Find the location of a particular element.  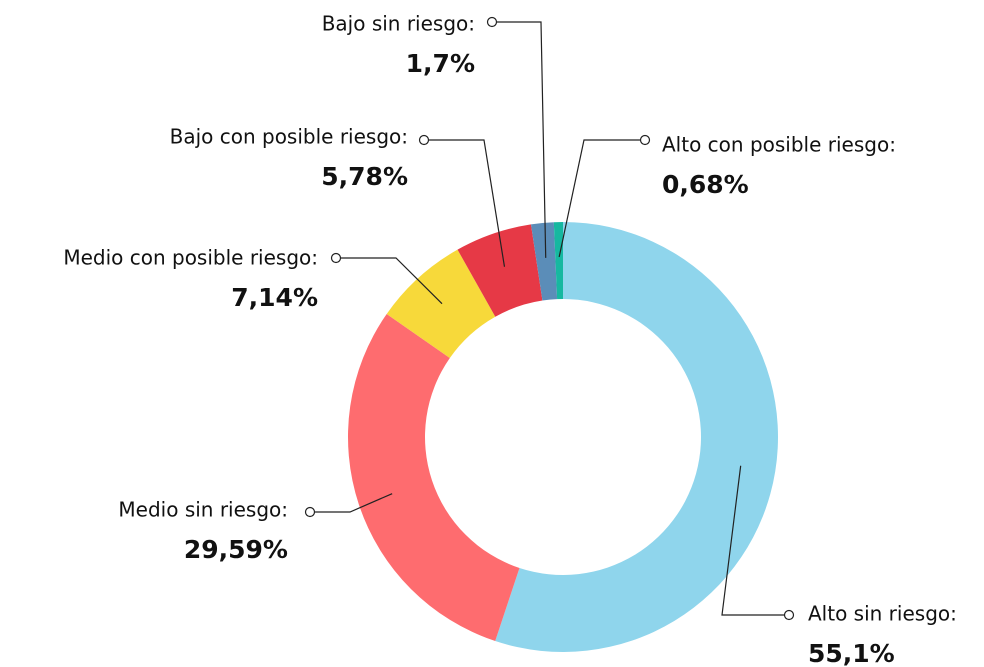

slice-label: Medio sin riesgo: is located at coordinates (203, 510).